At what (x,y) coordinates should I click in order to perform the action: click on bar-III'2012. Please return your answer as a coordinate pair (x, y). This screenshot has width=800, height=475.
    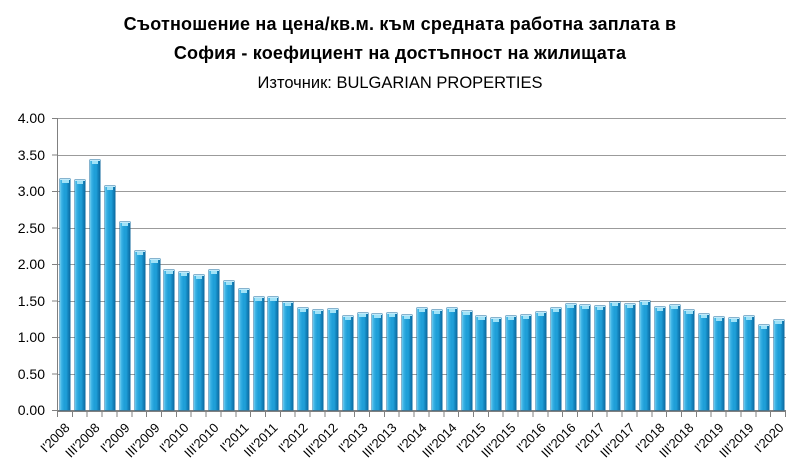
    Looking at the image, I should click on (332, 359).